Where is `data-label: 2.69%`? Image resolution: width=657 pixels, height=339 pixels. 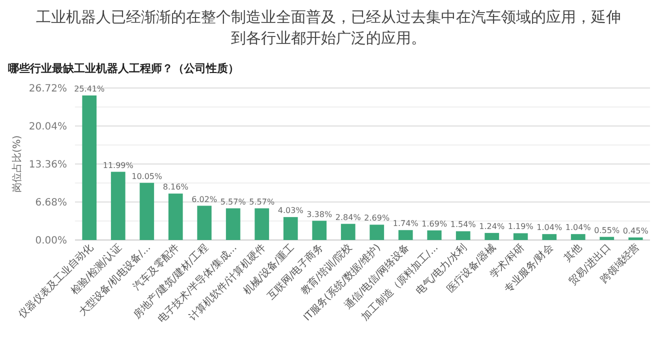 data-label: 2.69% is located at coordinates (377, 218).